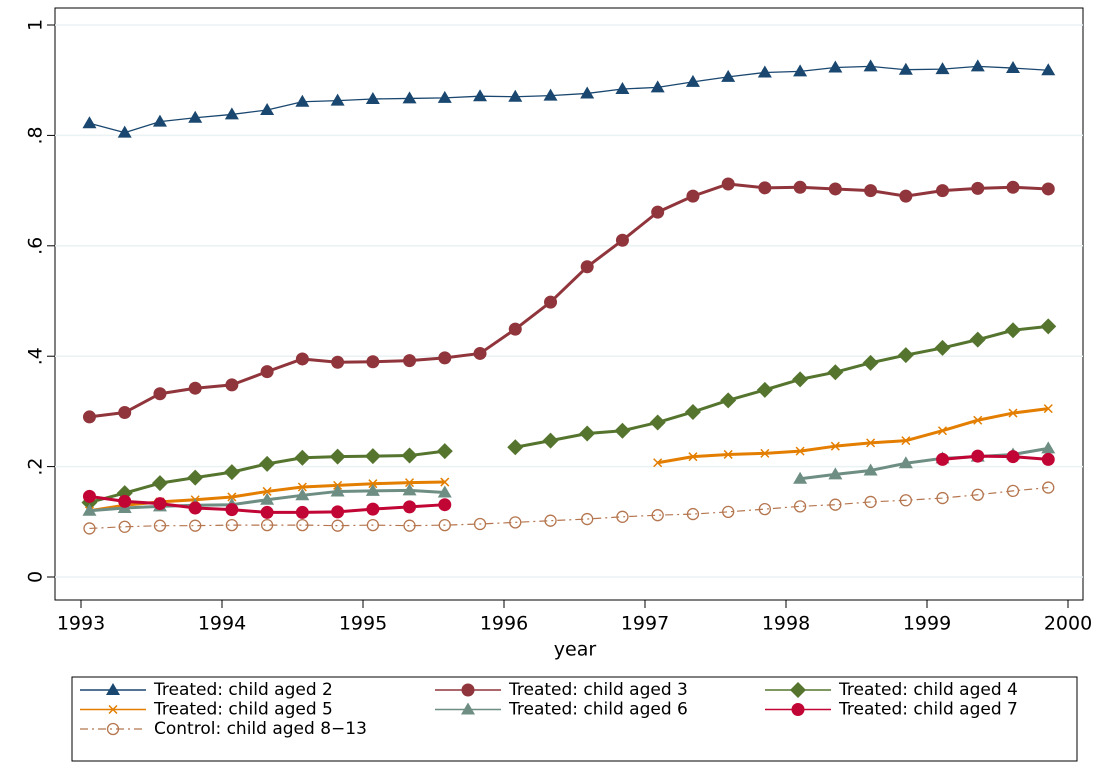 This screenshot has height=764, width=1103. I want to click on y-tick-label: .8, so click(36, 135).